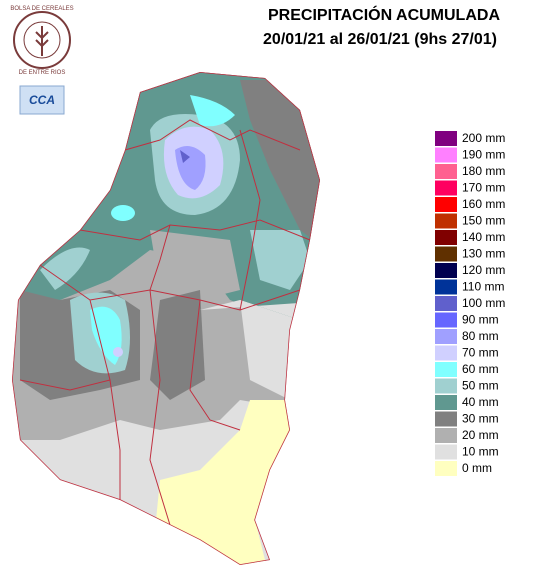 This screenshot has width=534, height=576. What do you see at coordinates (480, 386) in the screenshot?
I see `legend-label: 50 mm` at bounding box center [480, 386].